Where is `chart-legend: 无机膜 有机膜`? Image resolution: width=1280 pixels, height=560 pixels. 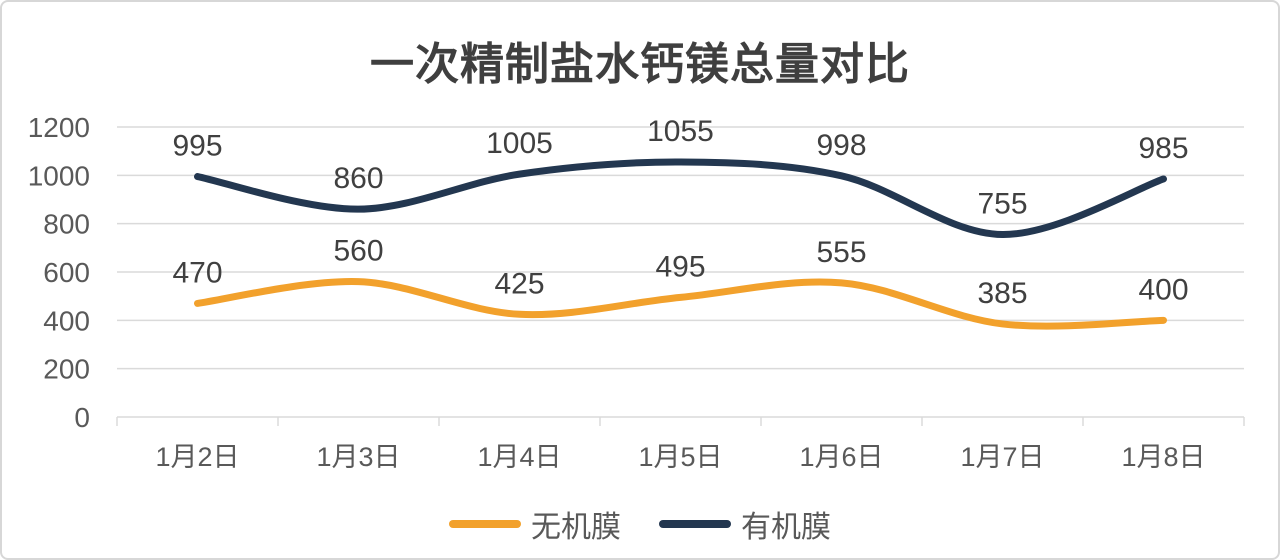 chart-legend: 无机膜 有机膜 is located at coordinates (640, 524).